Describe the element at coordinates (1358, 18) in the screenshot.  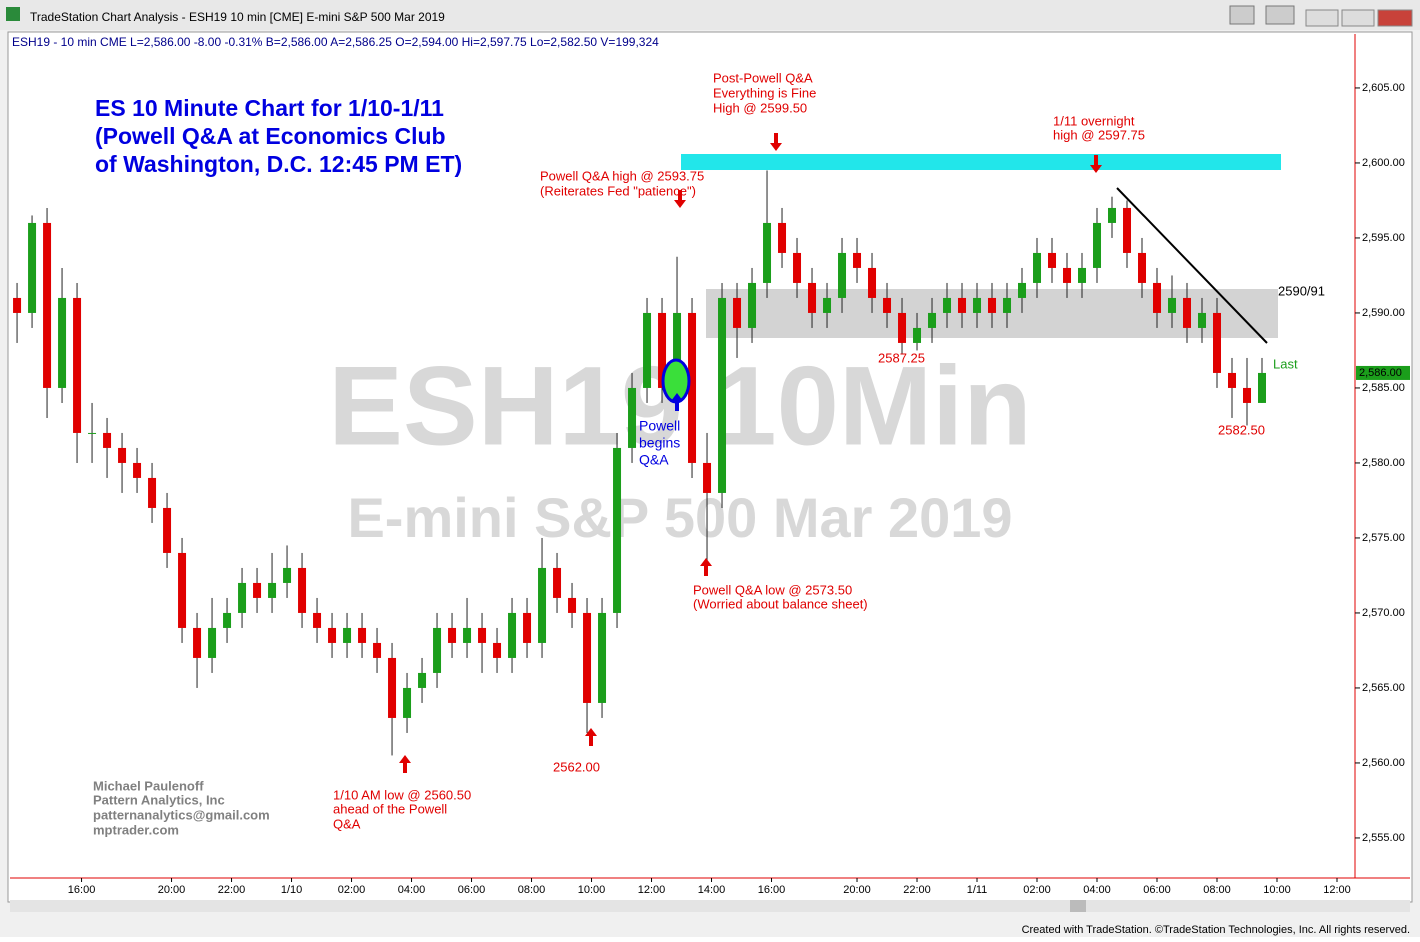
I see `maximize-button` at that location.